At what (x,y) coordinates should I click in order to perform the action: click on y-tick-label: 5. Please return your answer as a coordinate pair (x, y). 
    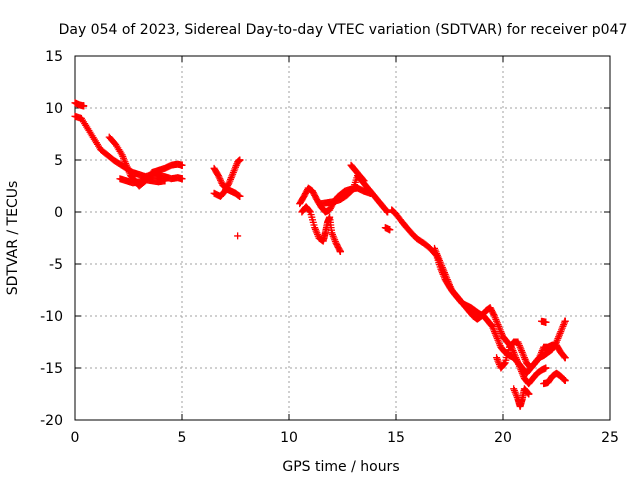
    Looking at the image, I should click on (58, 161).